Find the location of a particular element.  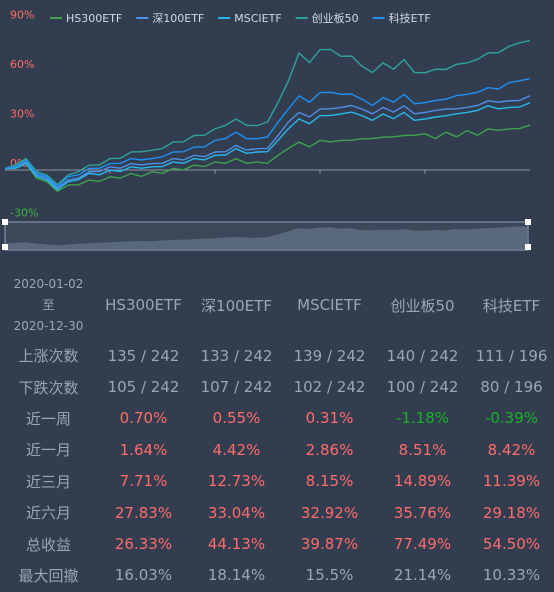

stat-value: 140 / 242 is located at coordinates (422, 355).